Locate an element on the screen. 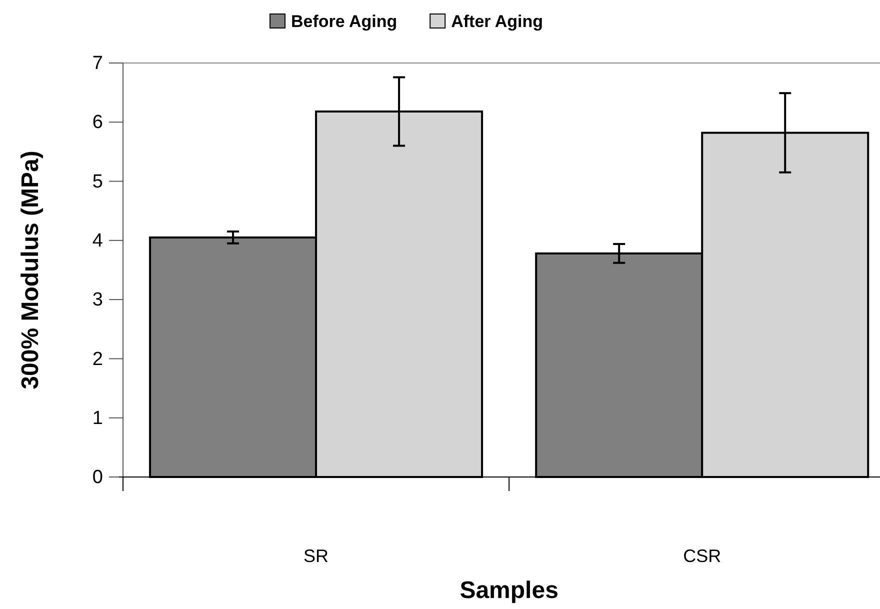  x-tick-label: CSR is located at coordinates (702, 556).